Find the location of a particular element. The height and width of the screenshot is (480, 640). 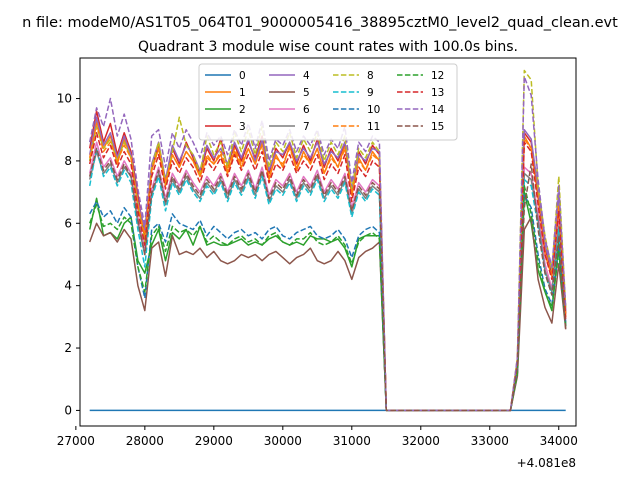

legend-label-6: 6 is located at coordinates (306, 110).